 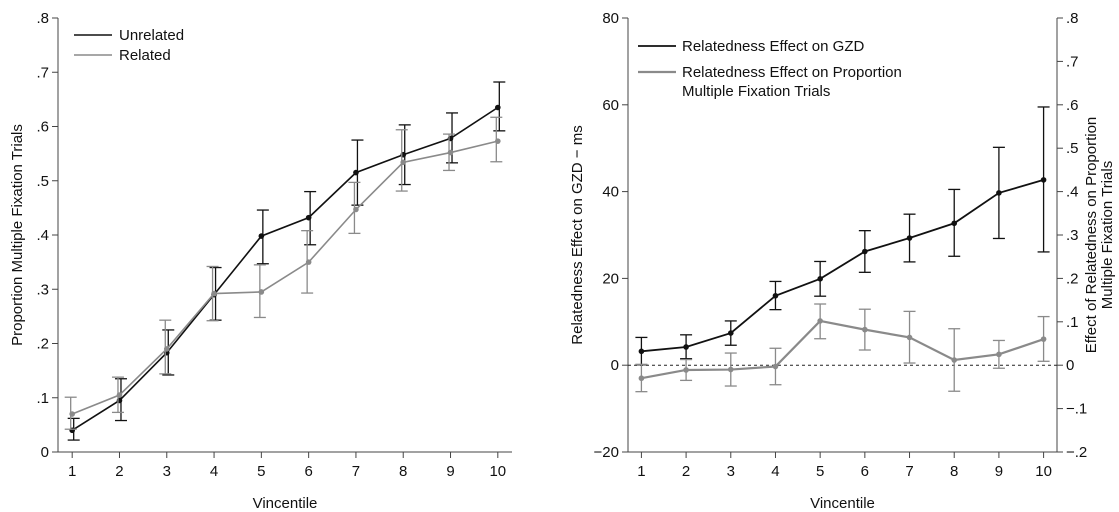 I want to click on right-chart-right-y-axis-label: Effect of Relatedness on Proportion, so click(x=1091, y=235).